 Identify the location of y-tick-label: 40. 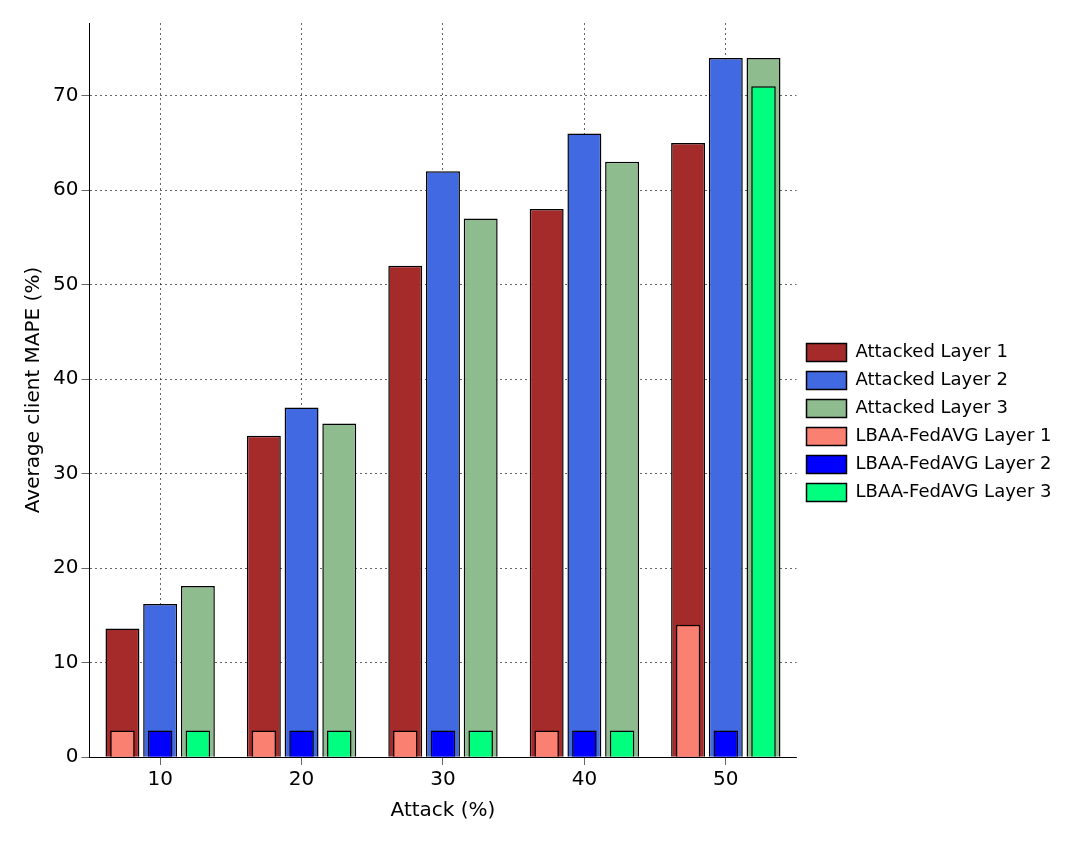
(66, 377).